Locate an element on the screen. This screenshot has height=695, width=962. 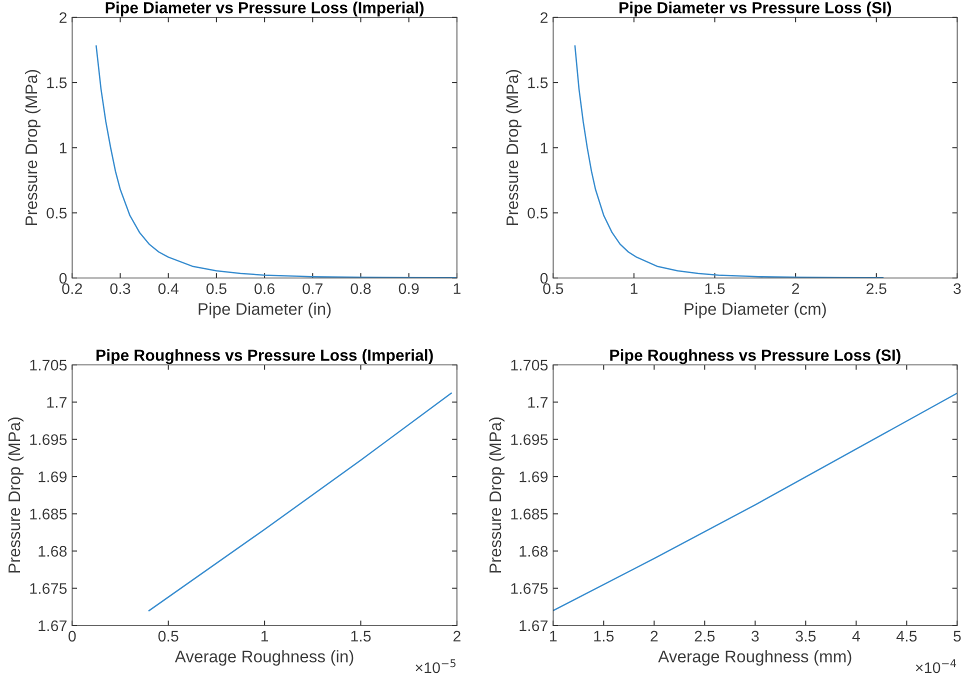
x-tick-label: 0.9 is located at coordinates (408, 288).